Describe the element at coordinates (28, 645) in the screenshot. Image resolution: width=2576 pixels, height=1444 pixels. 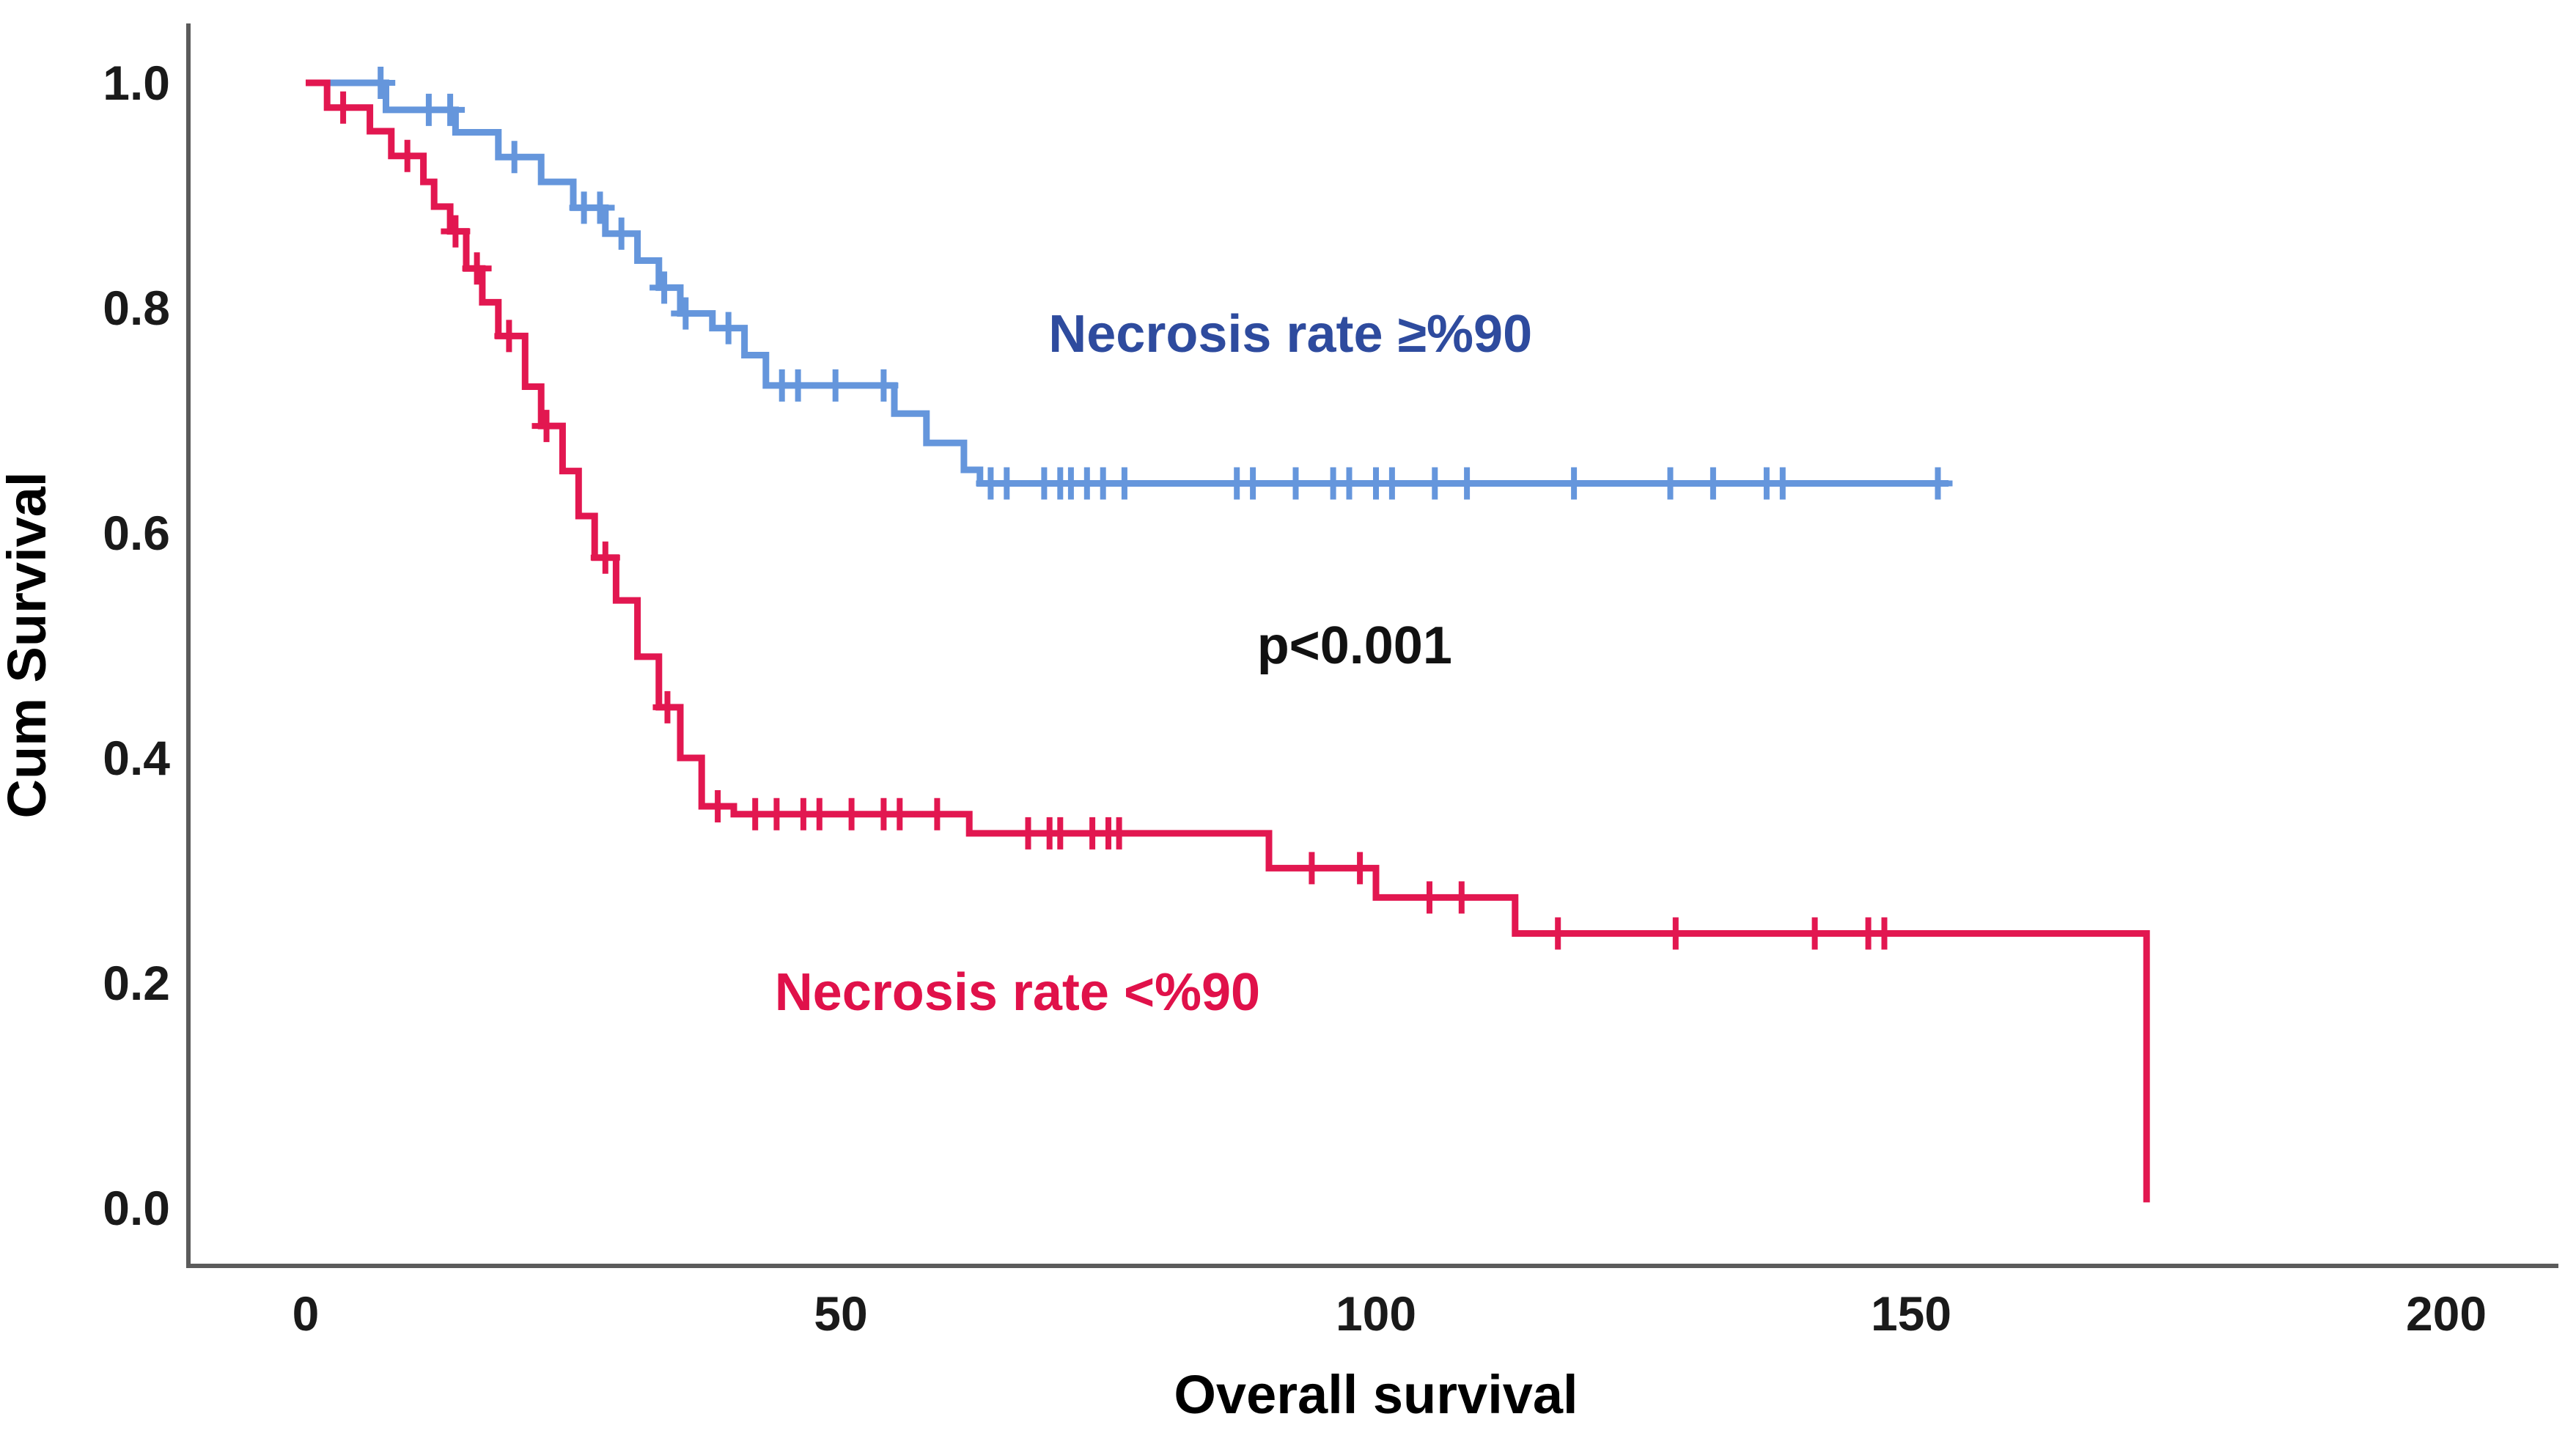
I see `y-axis-title: Cum Survival` at that location.